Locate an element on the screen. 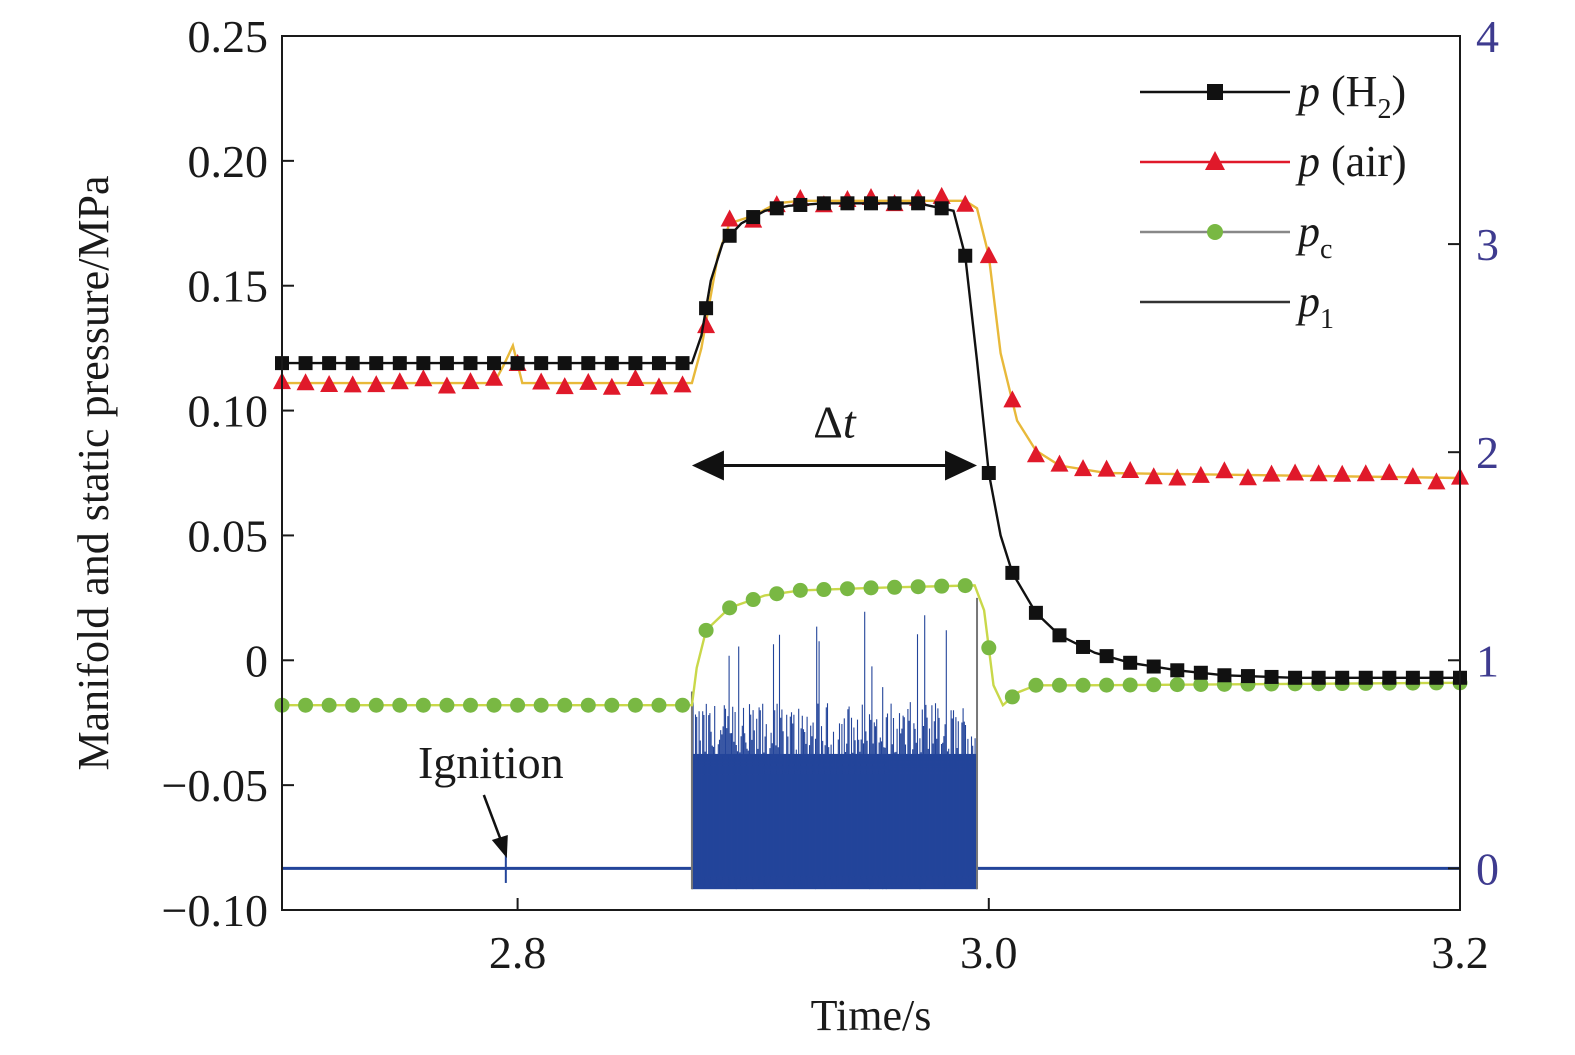 This screenshot has width=1575, height=1055. x-tick-label: 3.0 is located at coordinates (989, 952).